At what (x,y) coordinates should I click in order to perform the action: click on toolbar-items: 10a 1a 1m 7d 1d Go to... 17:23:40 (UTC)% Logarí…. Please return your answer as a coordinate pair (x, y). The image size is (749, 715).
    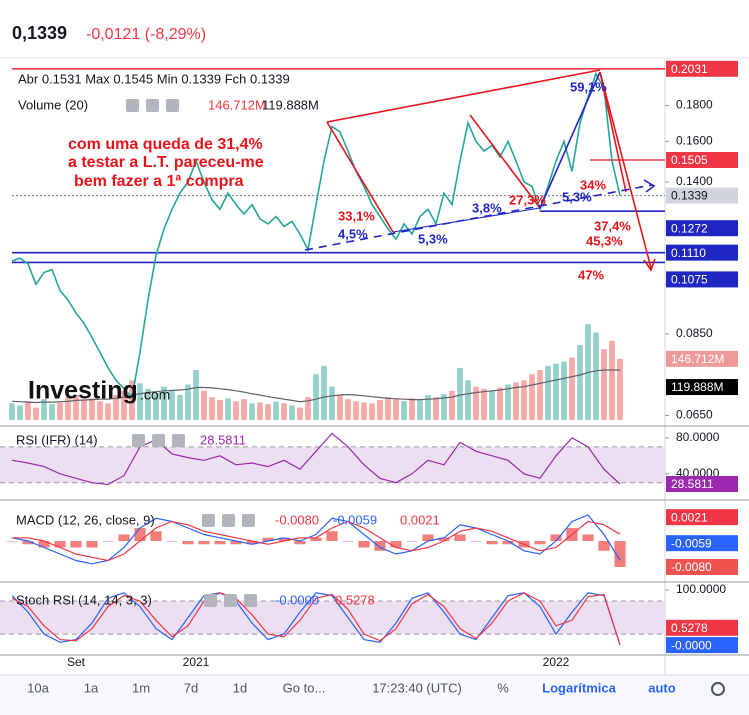
    Looking at the image, I should click on (351, 687).